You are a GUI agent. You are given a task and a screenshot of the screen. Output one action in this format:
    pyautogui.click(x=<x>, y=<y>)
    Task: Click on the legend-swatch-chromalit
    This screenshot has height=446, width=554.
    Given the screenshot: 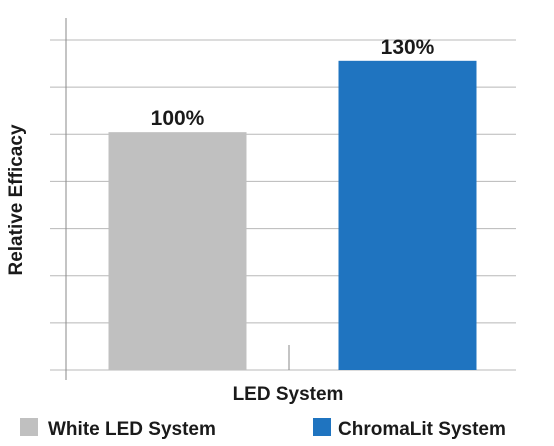 What is the action you would take?
    pyautogui.click(x=322, y=427)
    